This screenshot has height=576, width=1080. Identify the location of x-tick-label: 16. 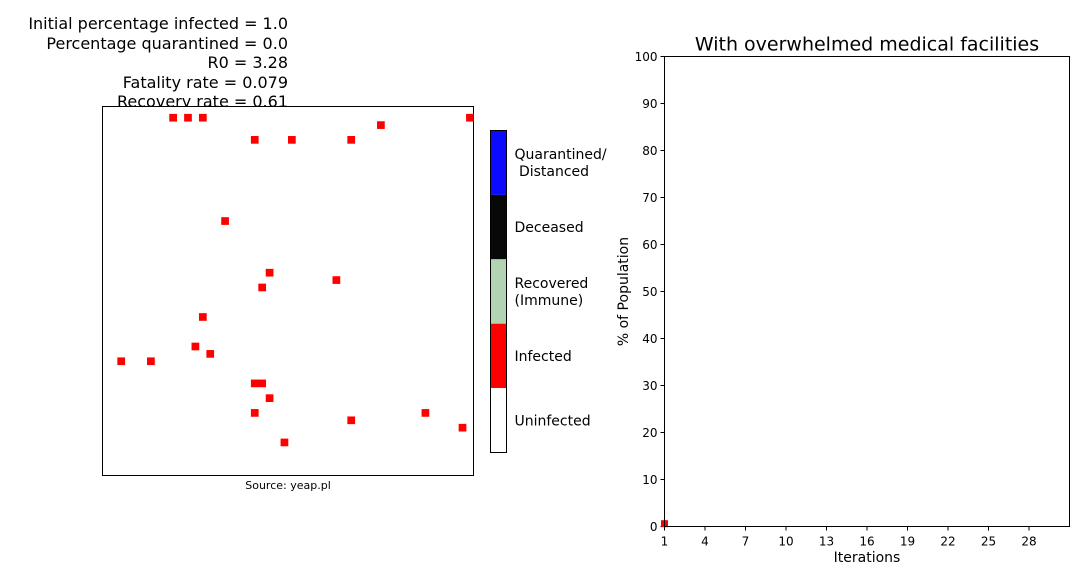
(866, 542).